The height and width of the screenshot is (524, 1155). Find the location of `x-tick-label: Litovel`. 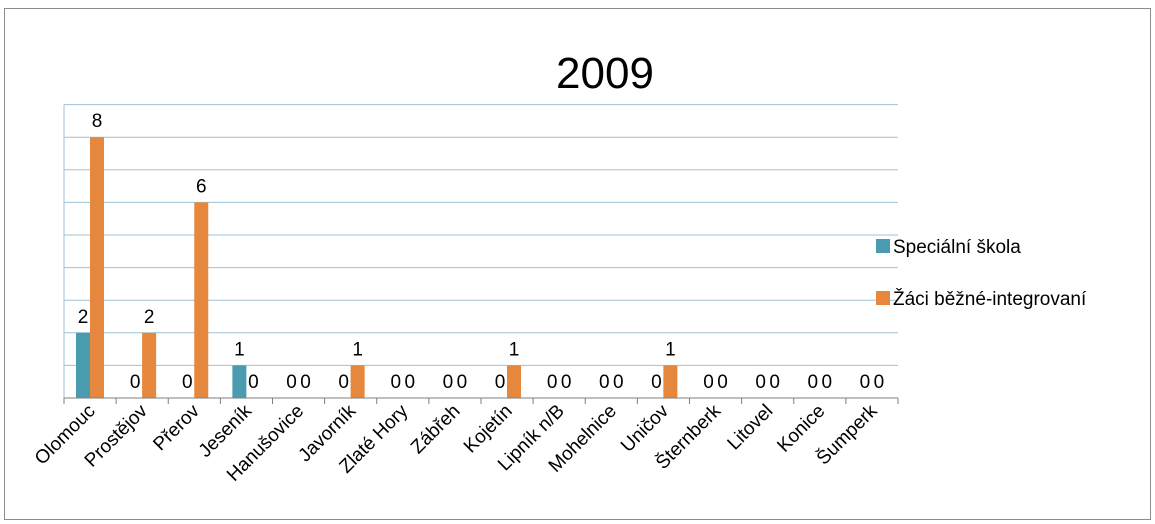

x-tick-label: Litovel is located at coordinates (751, 428).